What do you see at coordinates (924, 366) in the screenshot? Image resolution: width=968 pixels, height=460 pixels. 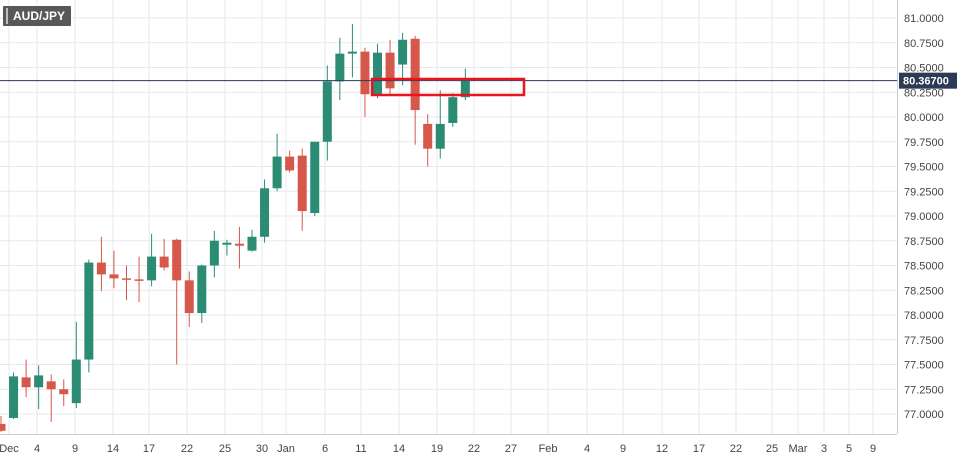 I see `price-tick-label: 77.5000` at bounding box center [924, 366].